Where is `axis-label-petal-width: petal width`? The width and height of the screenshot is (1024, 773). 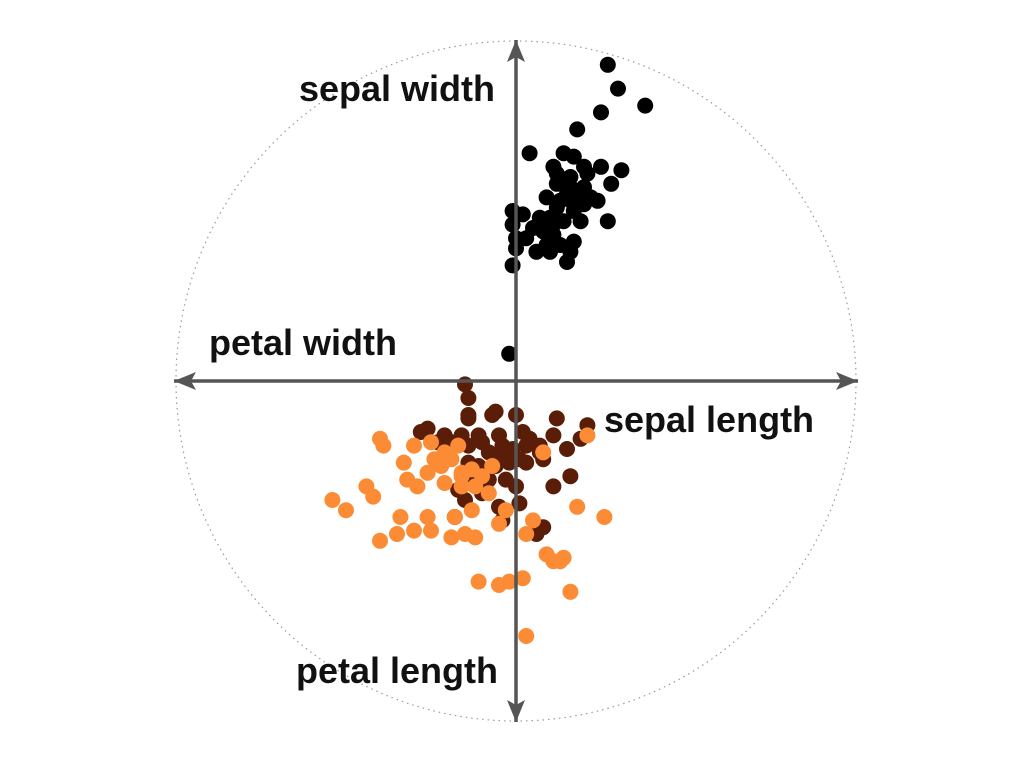
axis-label-petal-width: petal width is located at coordinates (303, 342).